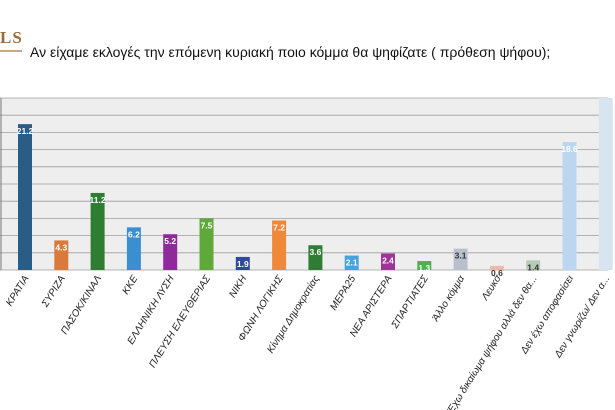 The width and height of the screenshot is (615, 410). I want to click on bar-value-label: 7.2, so click(279, 227).